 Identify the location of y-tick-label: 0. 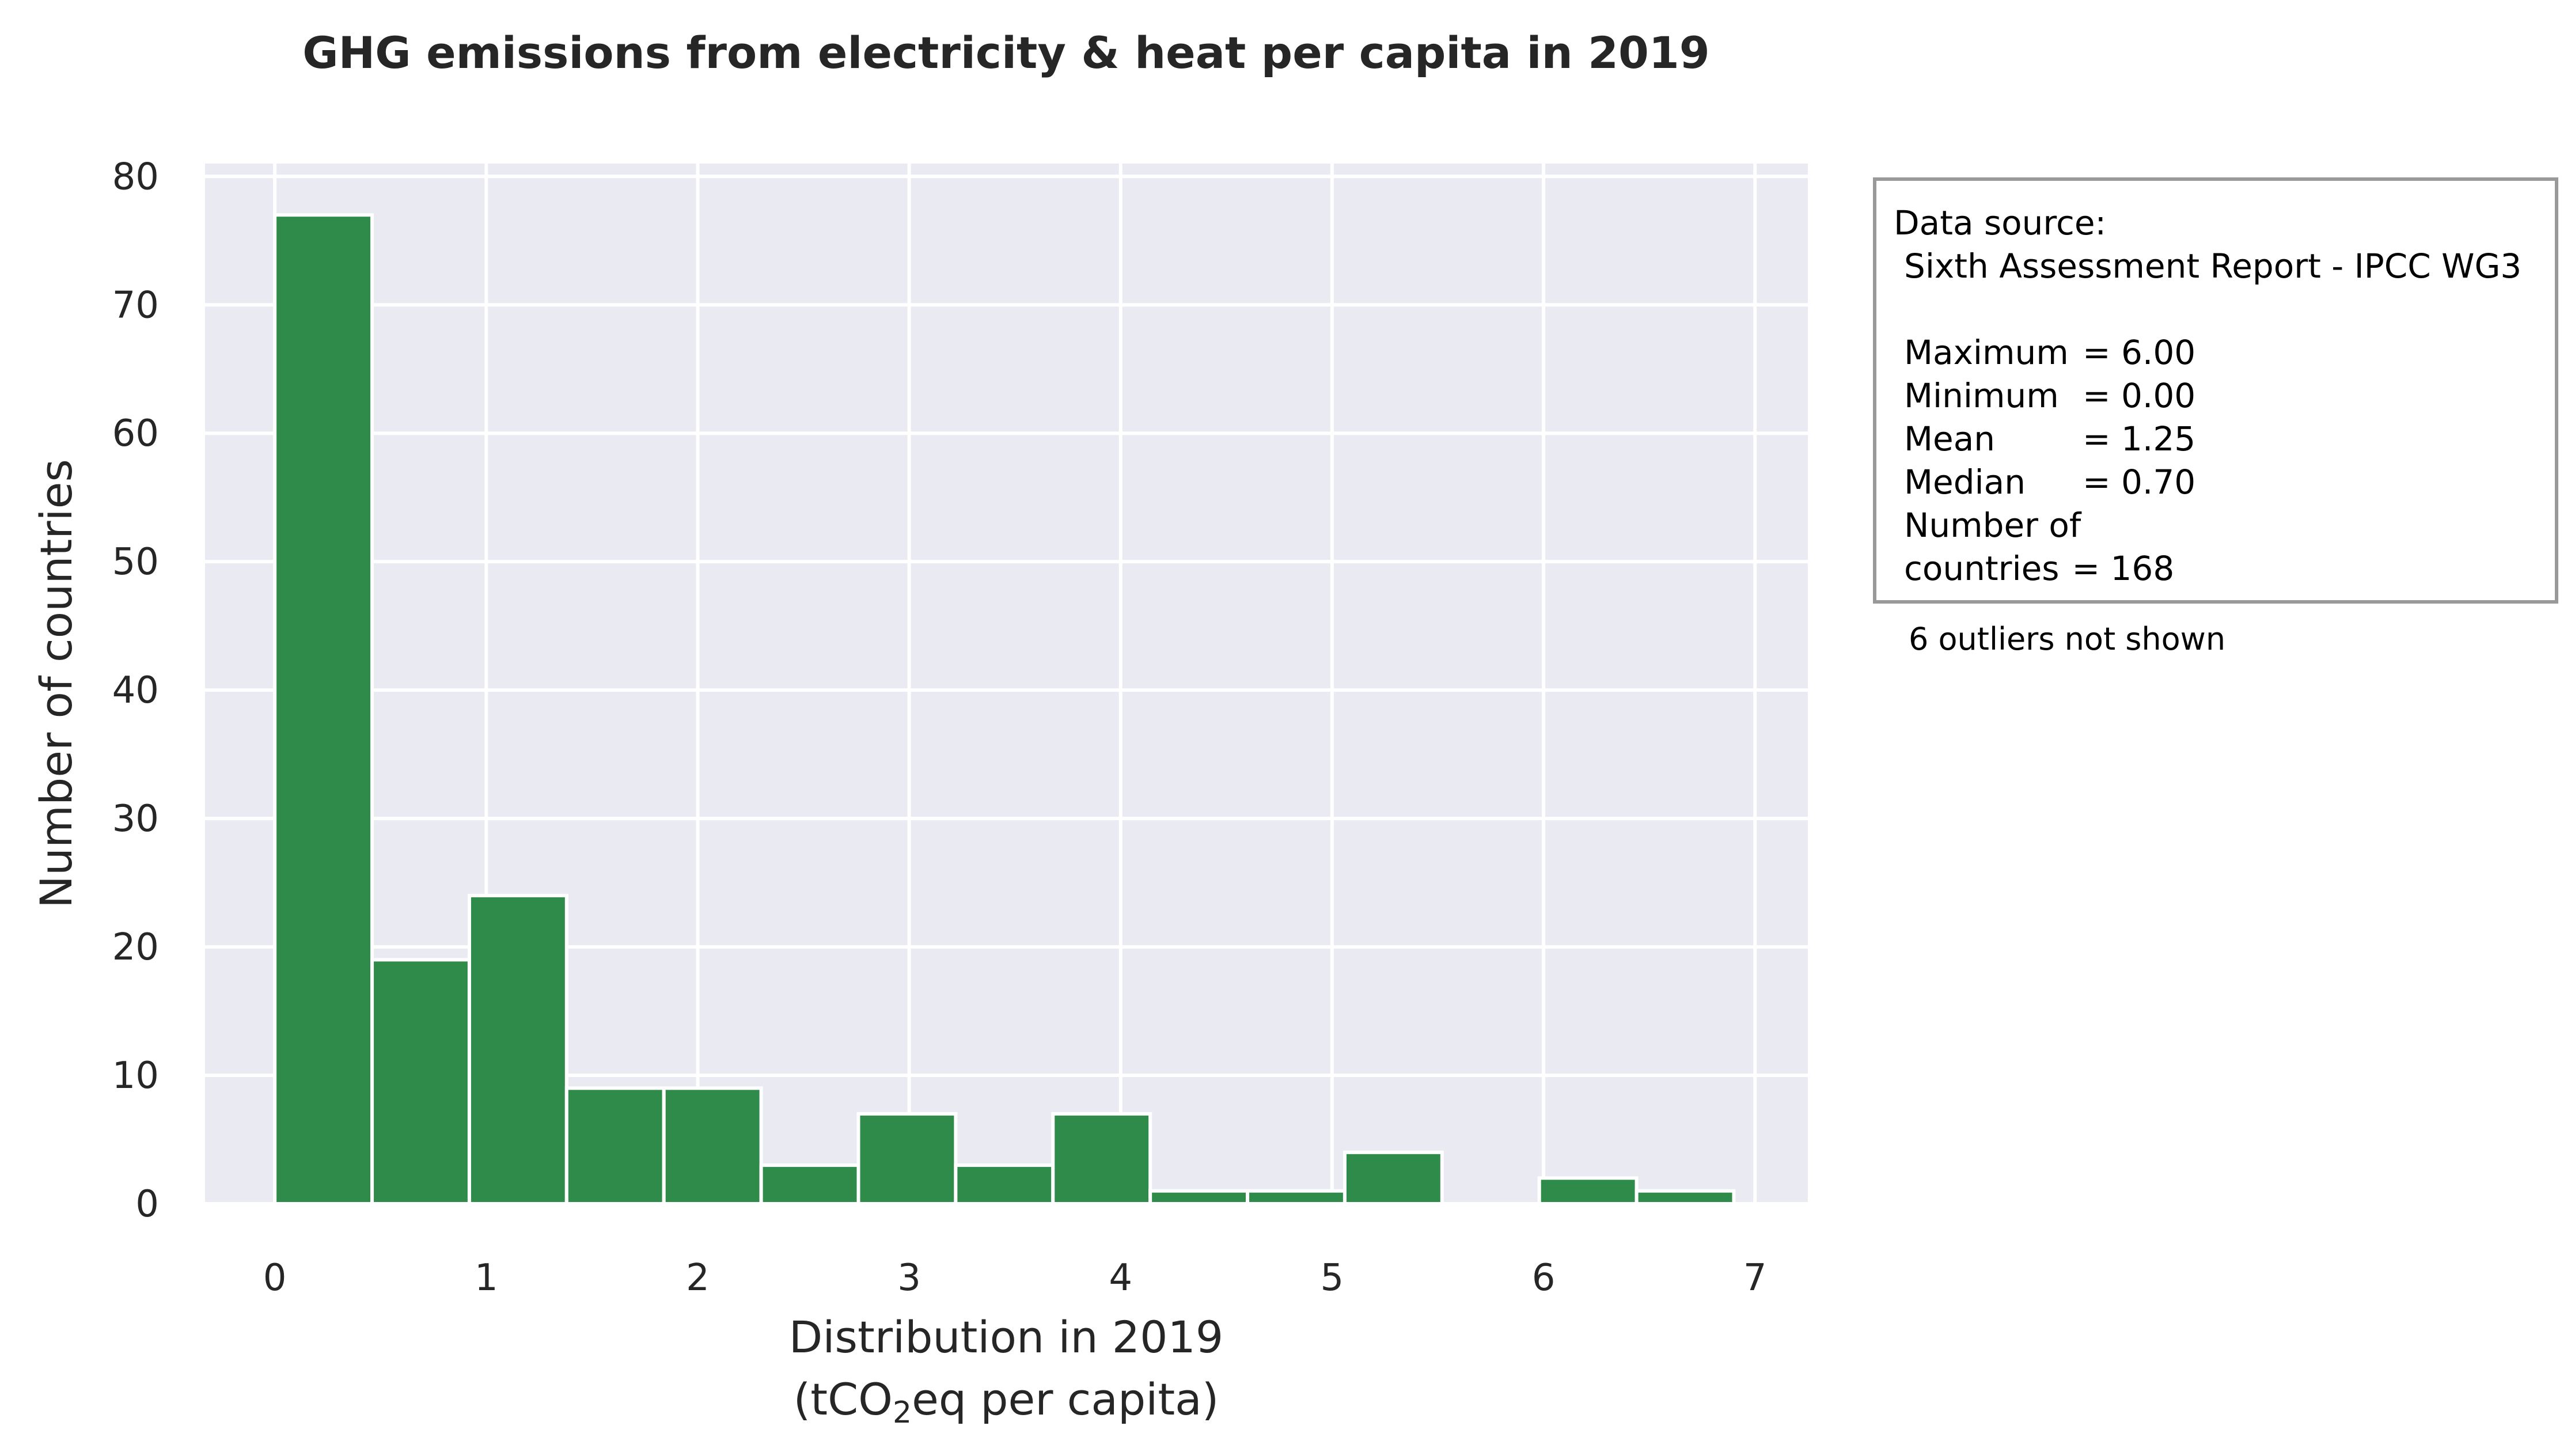
(147, 1204).